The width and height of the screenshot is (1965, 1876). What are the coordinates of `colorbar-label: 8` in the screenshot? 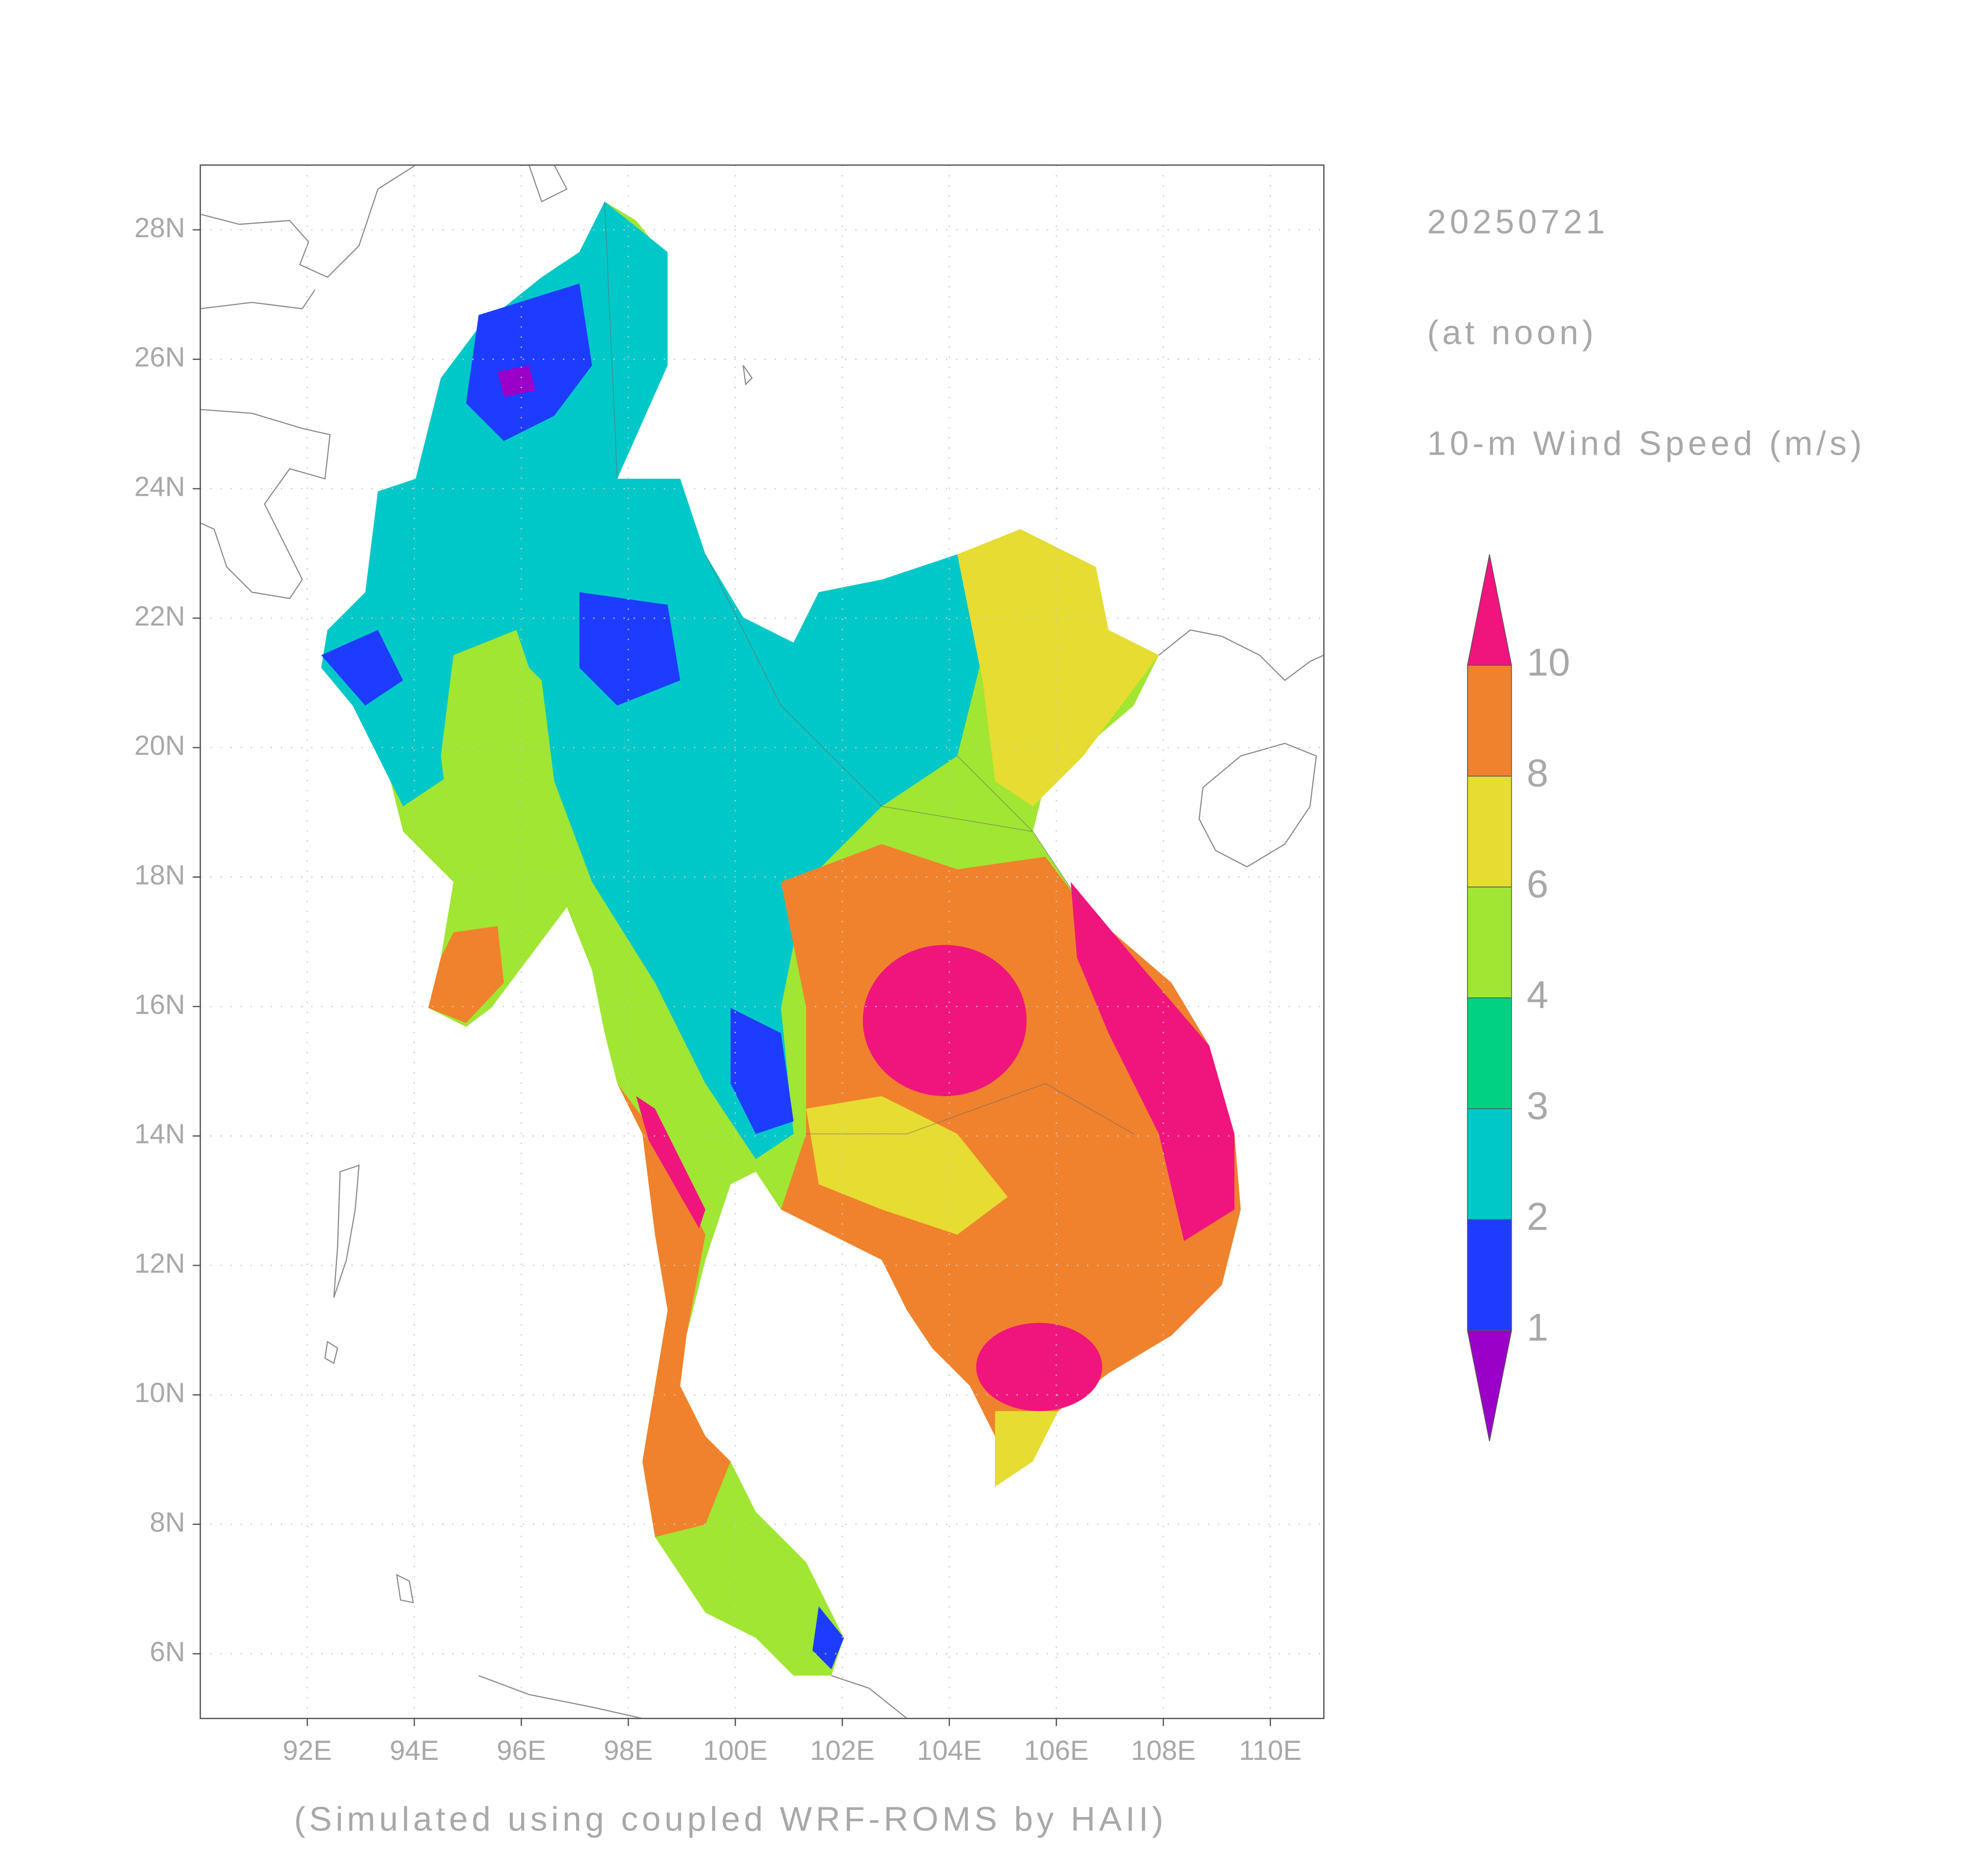 It's located at (1537, 773).